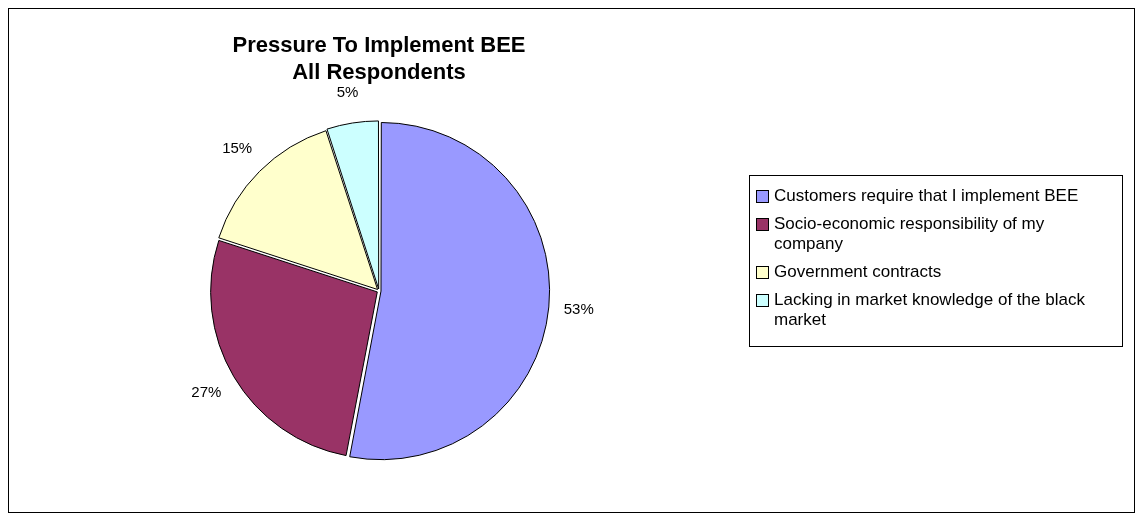 The image size is (1143, 521). I want to click on data-label: 53%, so click(578, 308).